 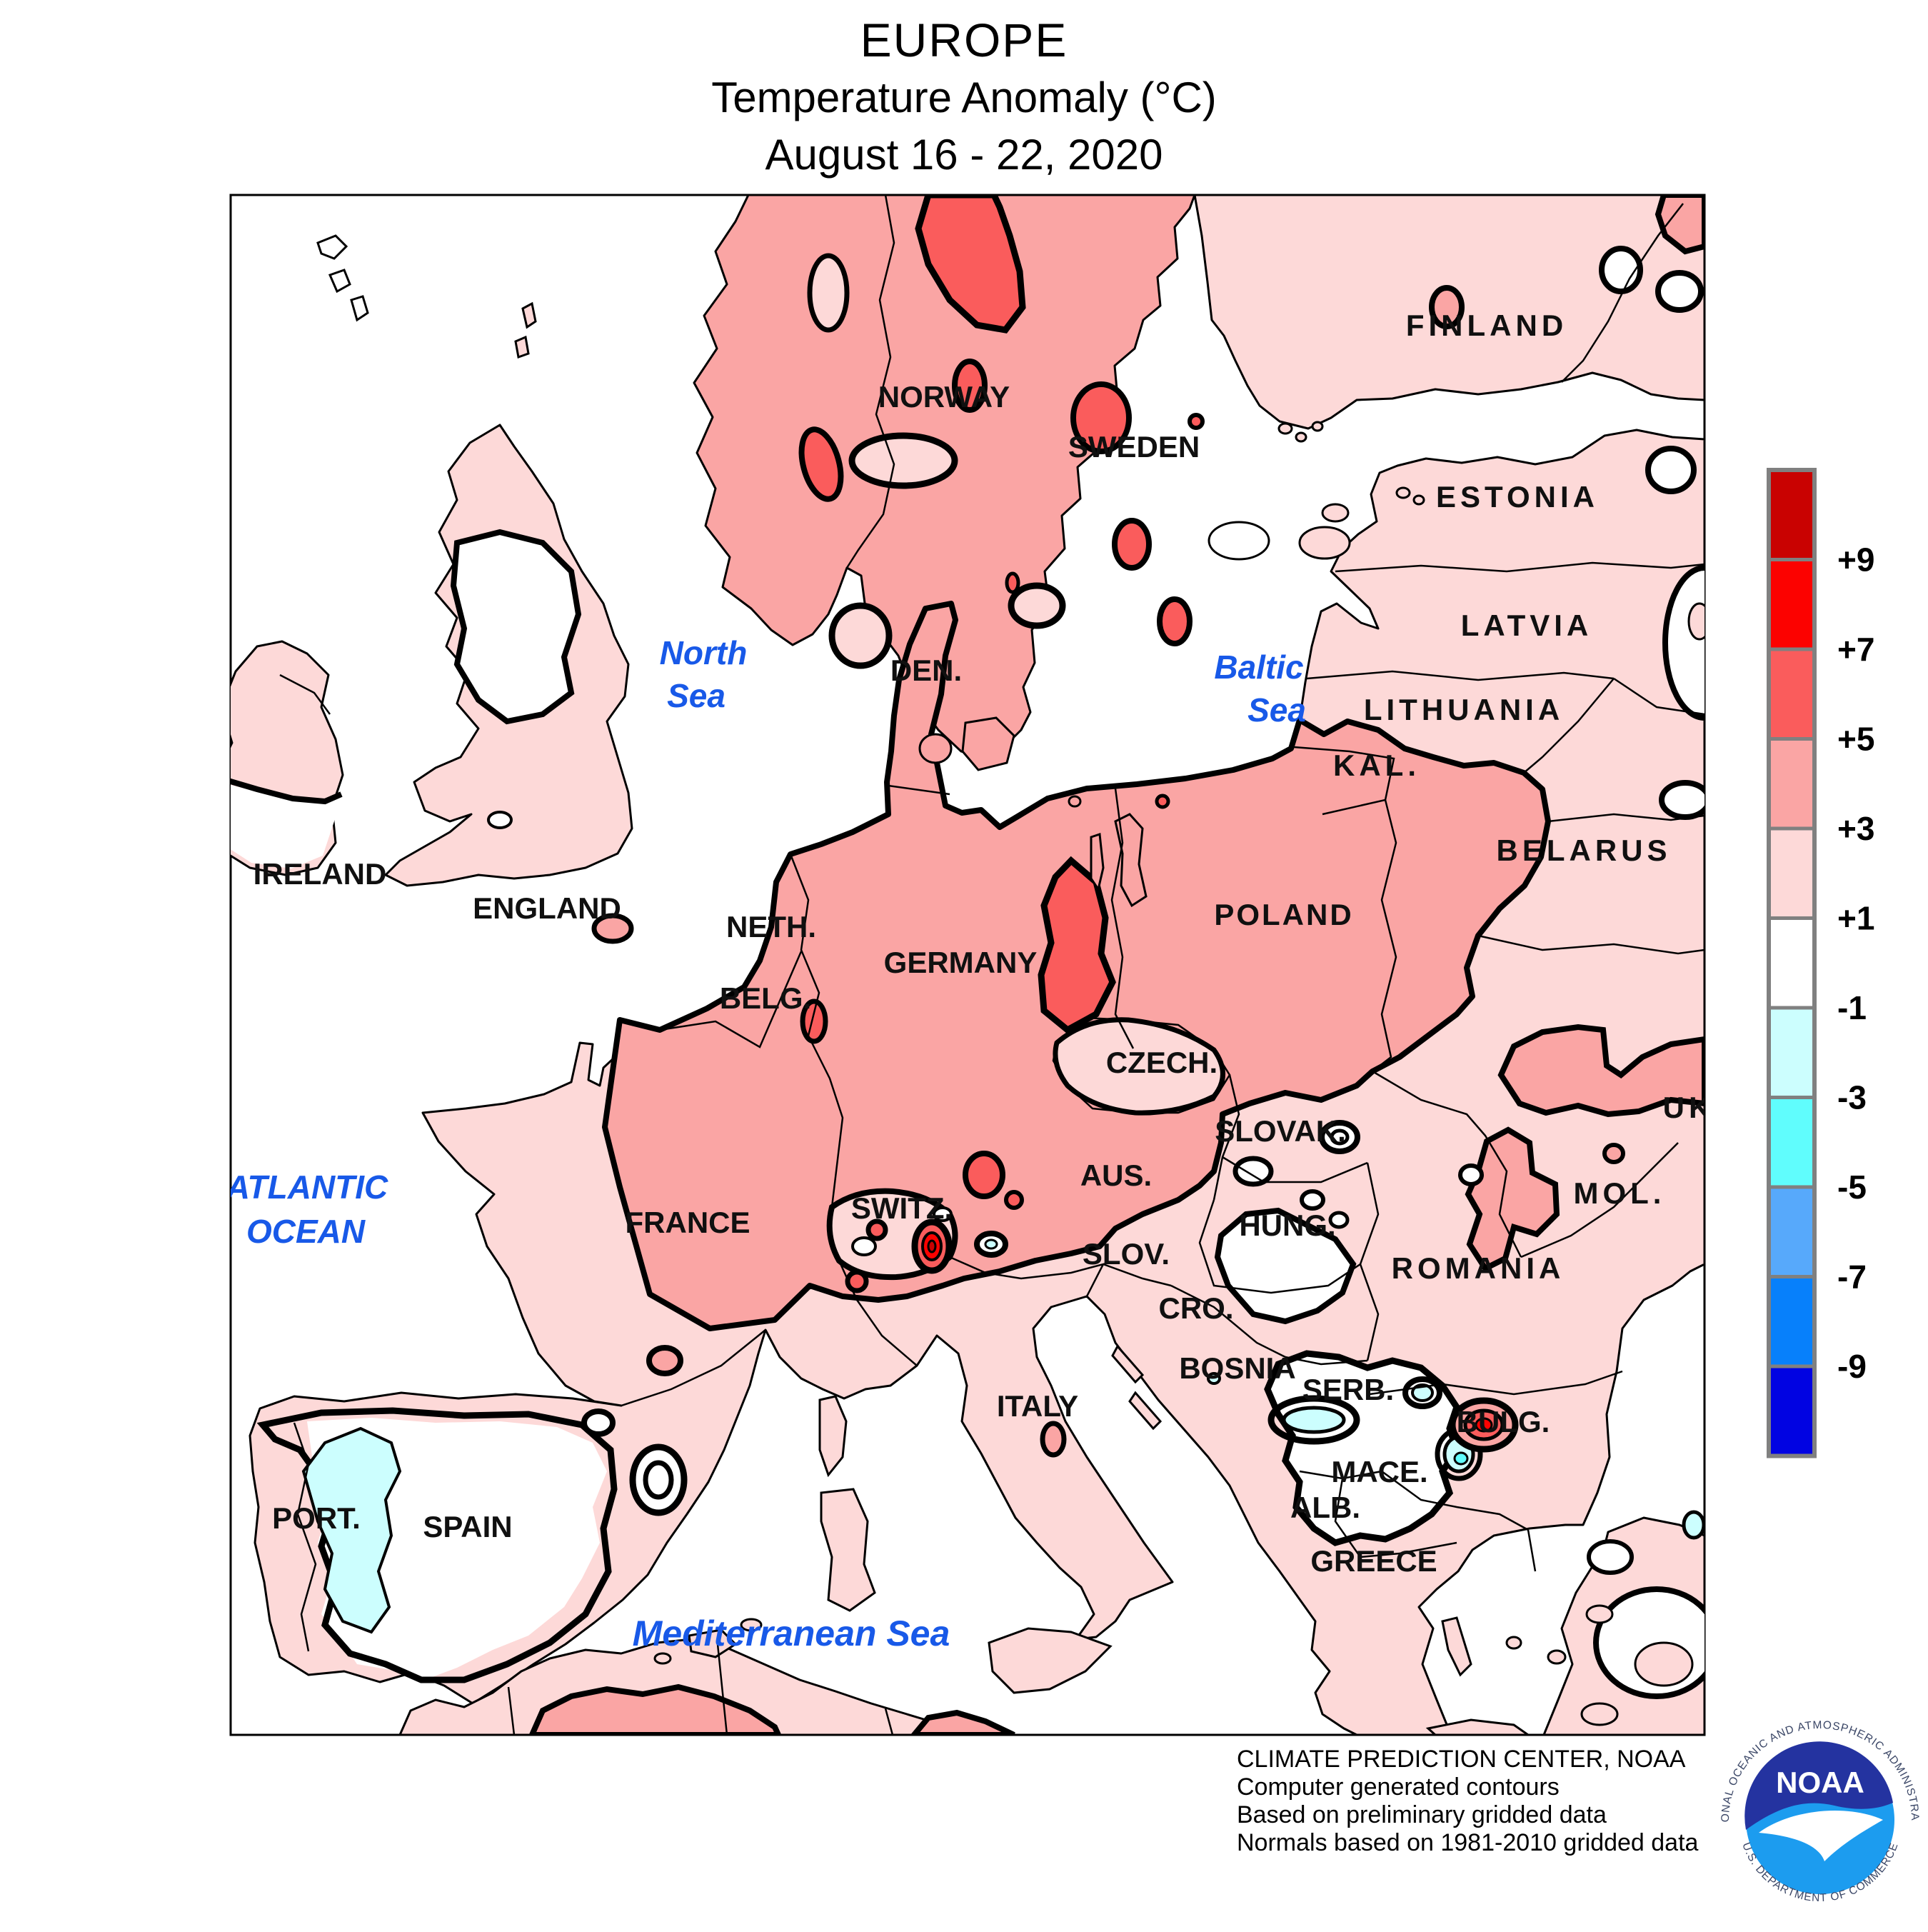 What do you see at coordinates (1855, 918) in the screenshot?
I see `legend-label-+1: +1` at bounding box center [1855, 918].